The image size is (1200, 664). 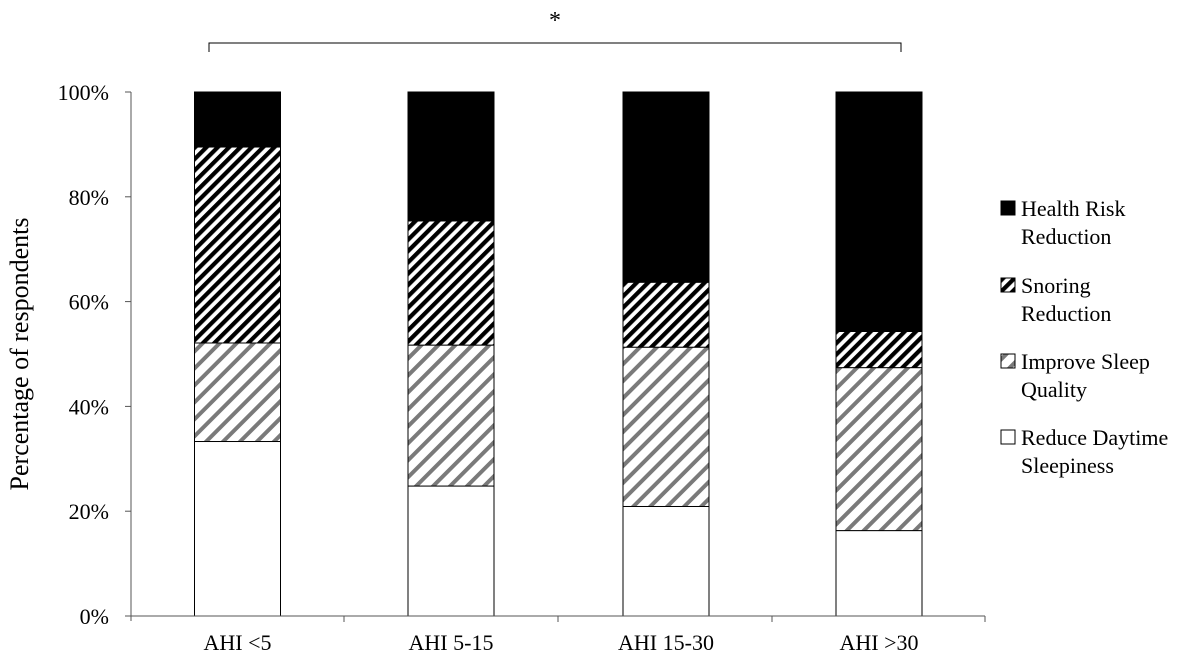 What do you see at coordinates (89, 302) in the screenshot?
I see `y-tick-label: 60%` at bounding box center [89, 302].